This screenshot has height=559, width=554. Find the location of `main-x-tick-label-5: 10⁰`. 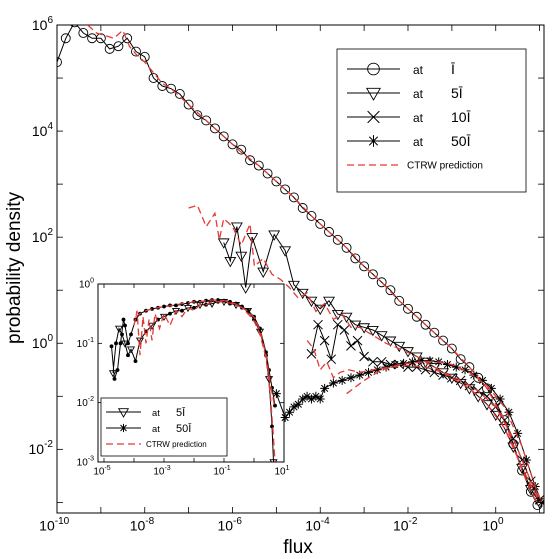

main-x-tick-label-5: 10⁰ is located at coordinates (493, 524).